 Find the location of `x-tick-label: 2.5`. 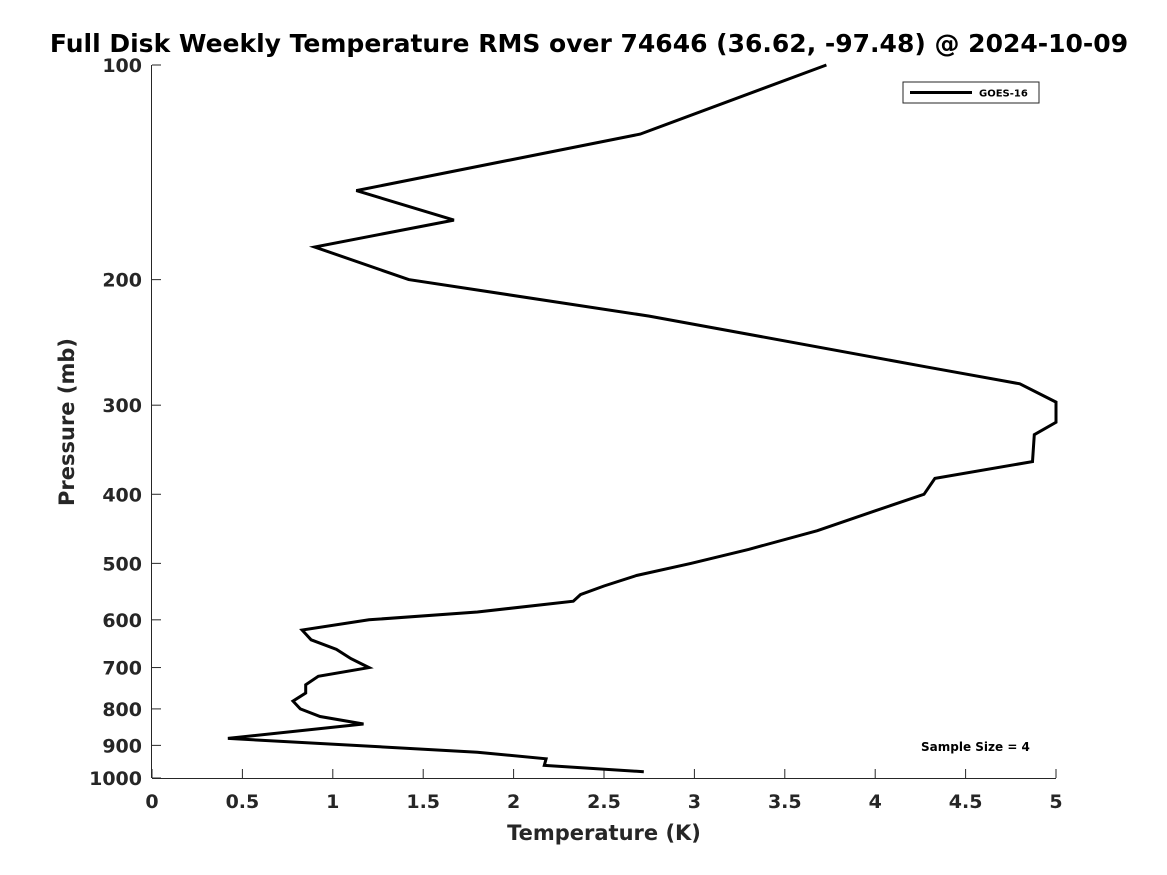

x-tick-label: 2.5 is located at coordinates (604, 802).